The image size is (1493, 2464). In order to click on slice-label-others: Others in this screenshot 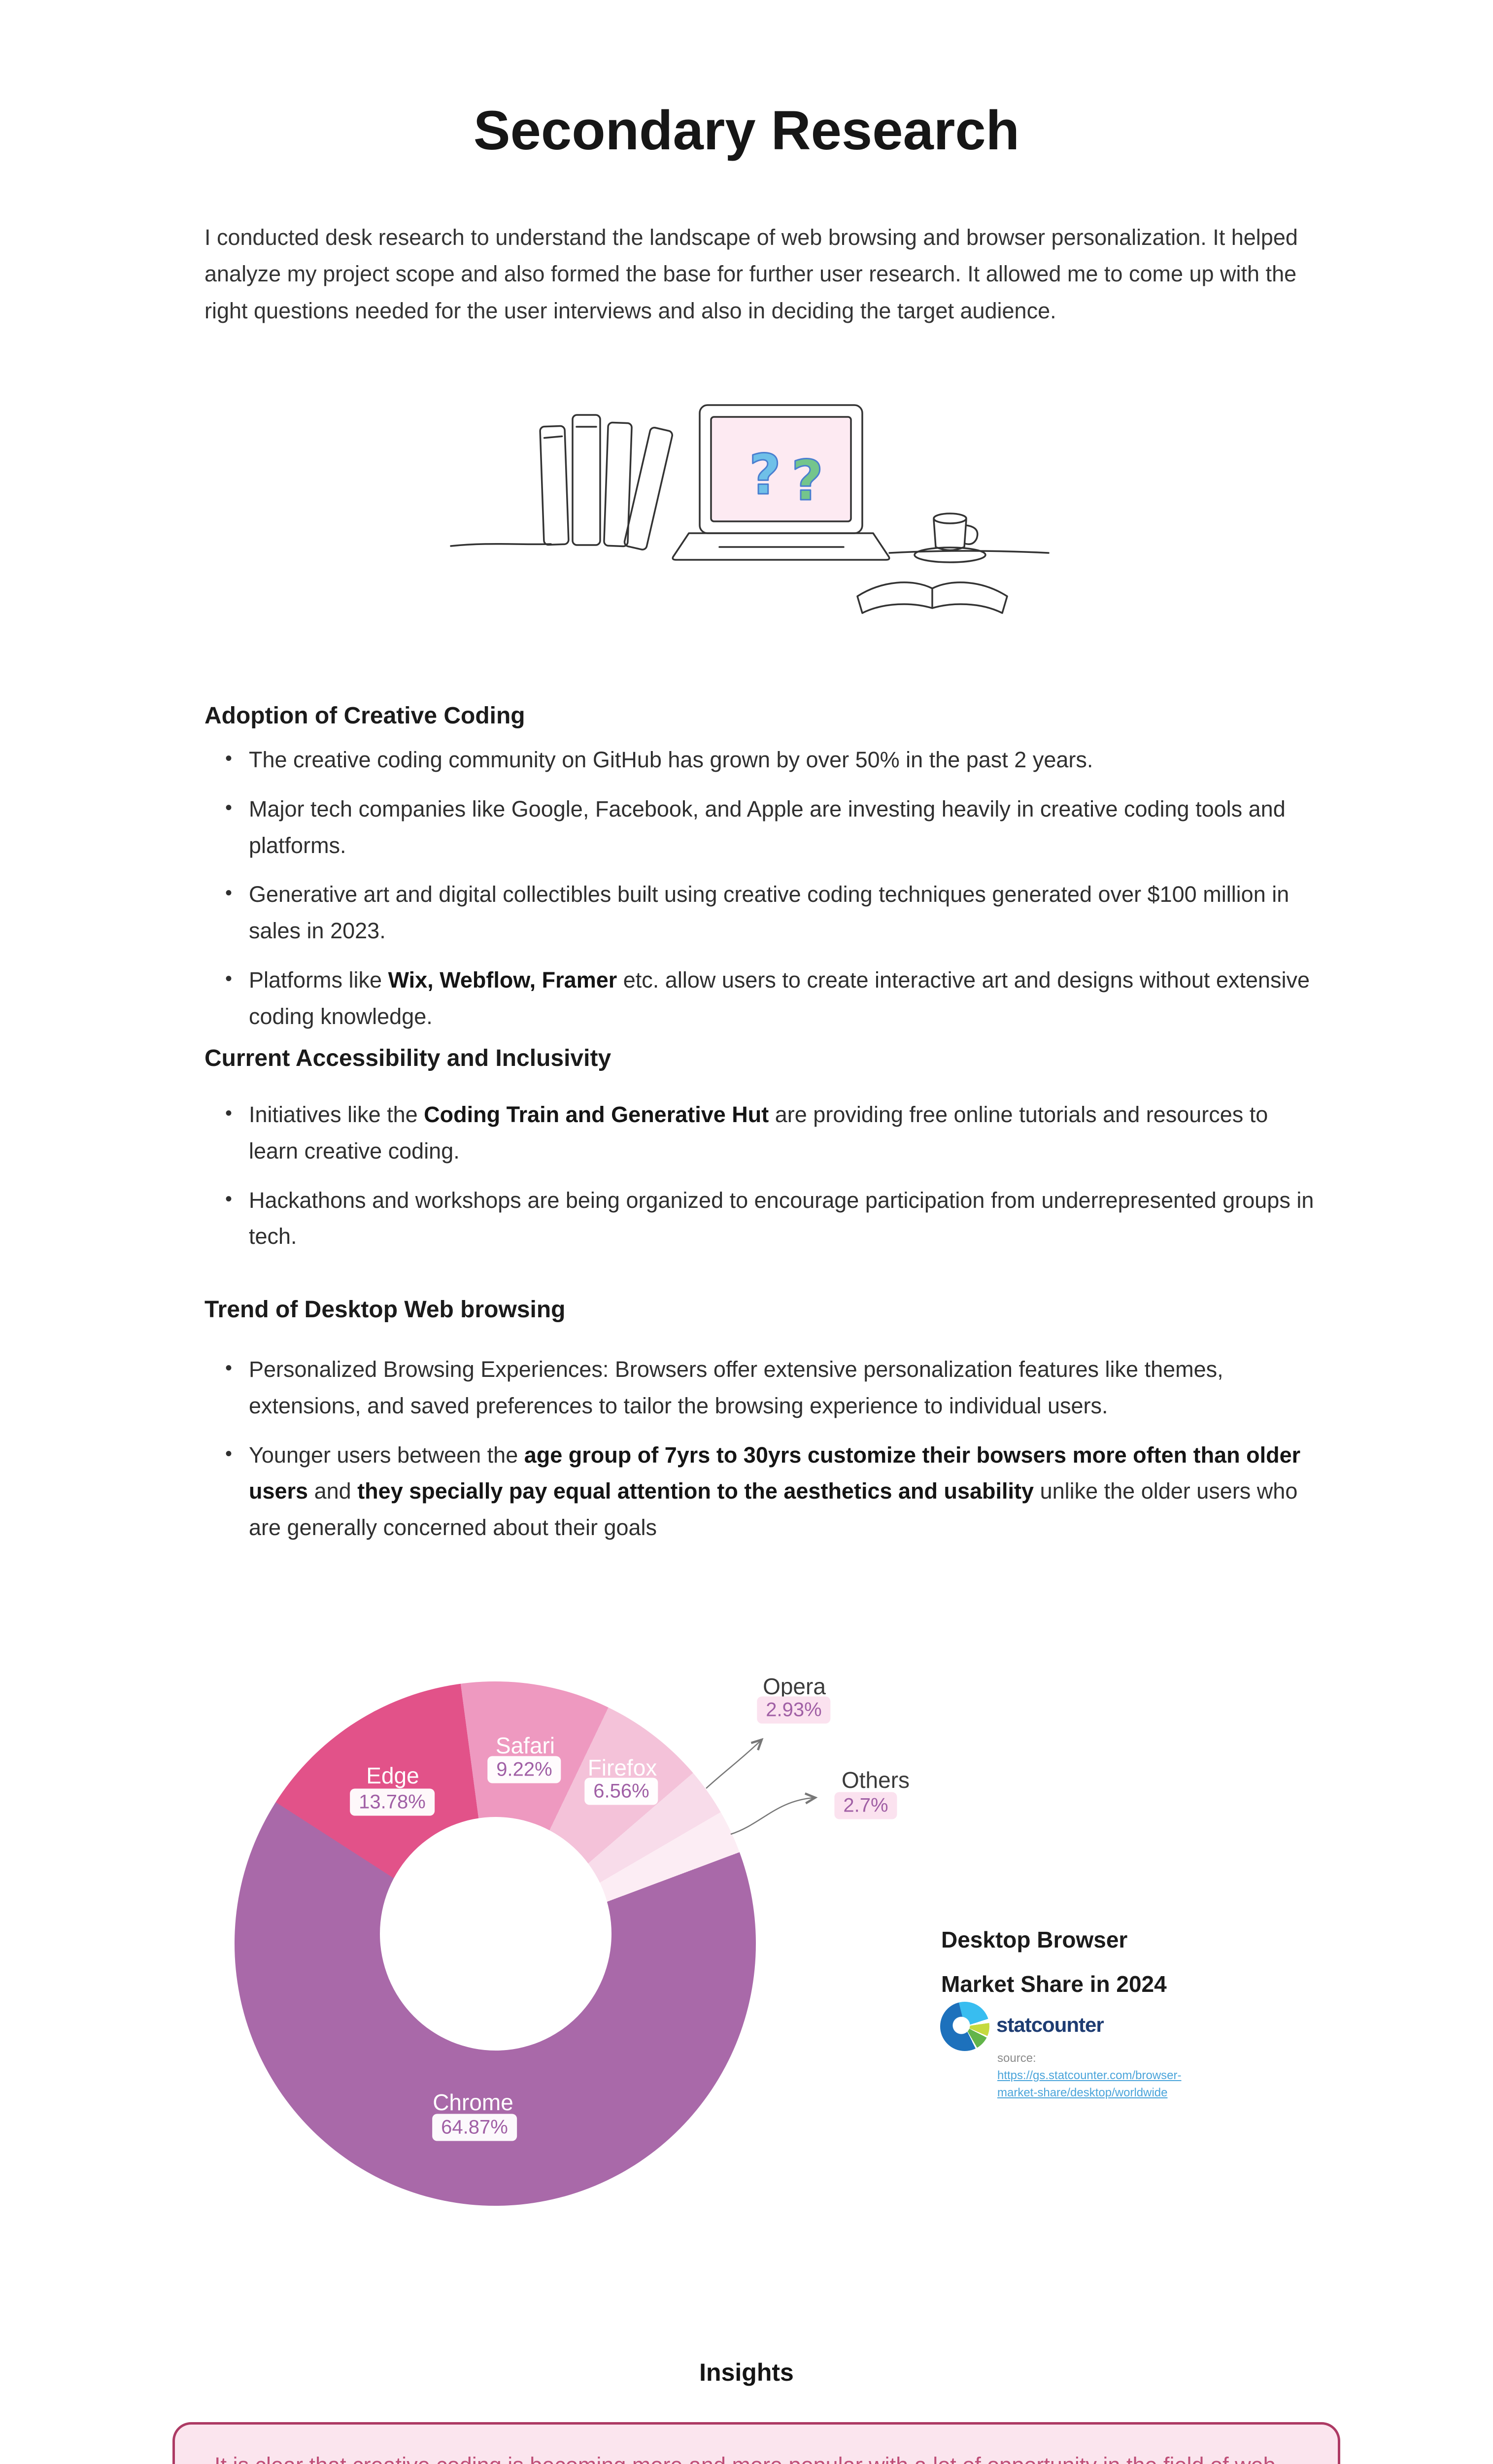, I will do `click(876, 1780)`.